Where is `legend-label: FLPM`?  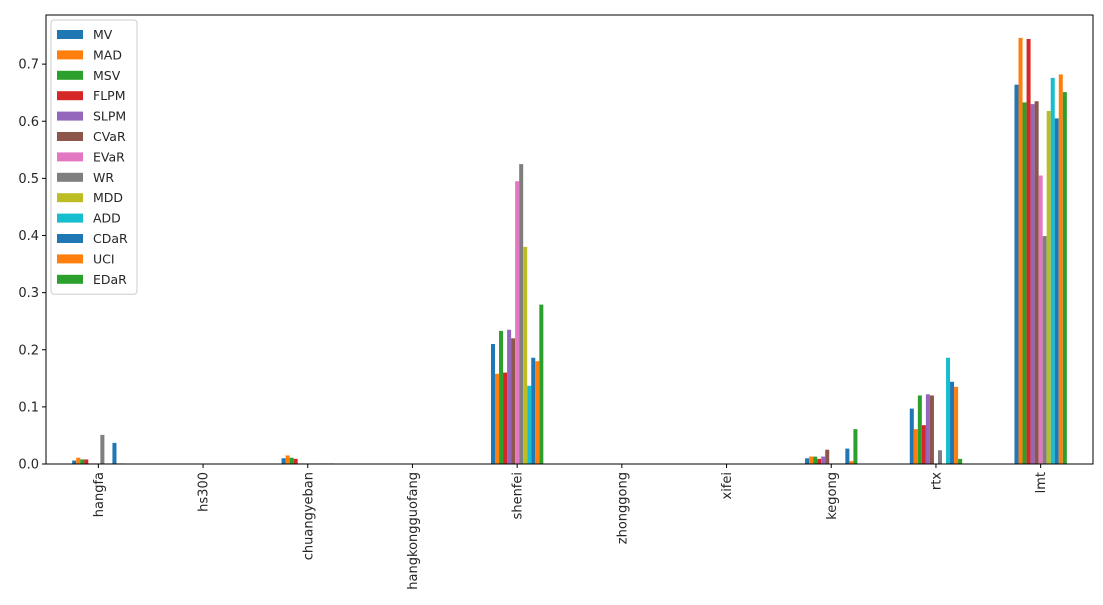
legend-label: FLPM is located at coordinates (109, 95).